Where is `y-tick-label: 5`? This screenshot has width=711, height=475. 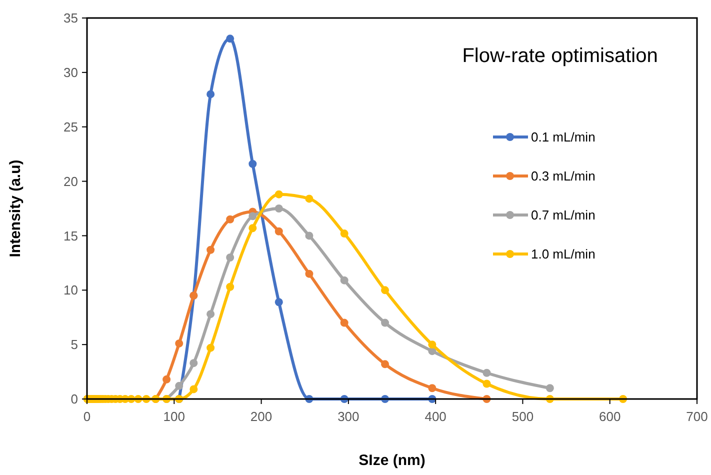
y-tick-label: 5 is located at coordinates (74, 344).